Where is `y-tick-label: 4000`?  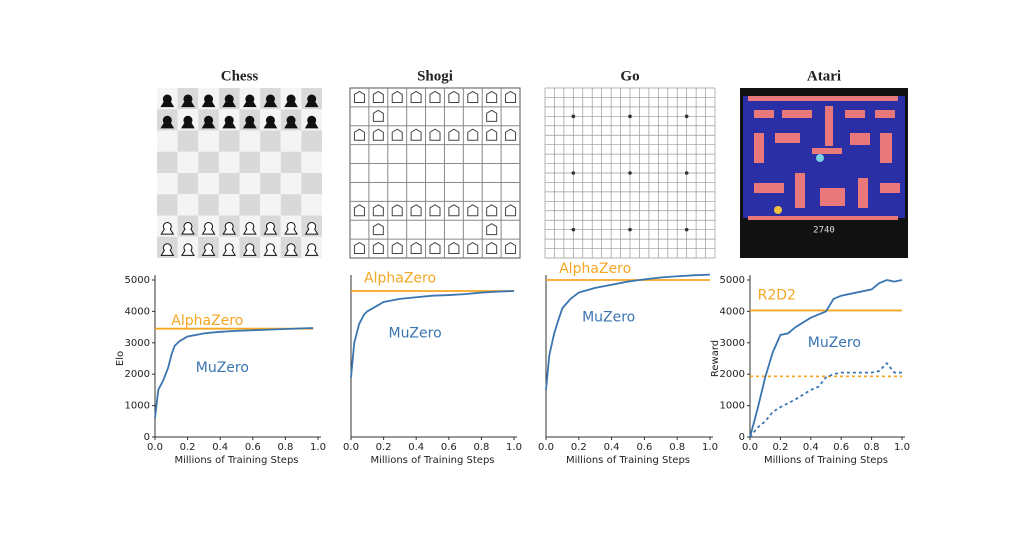 y-tick-label: 4000 is located at coordinates (732, 311).